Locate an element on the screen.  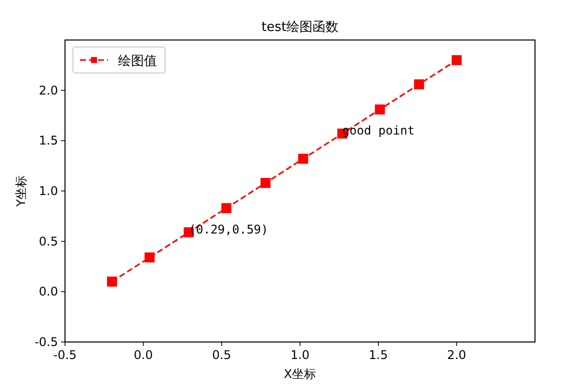
y-tick-label: 1.5 is located at coordinates (48, 141).